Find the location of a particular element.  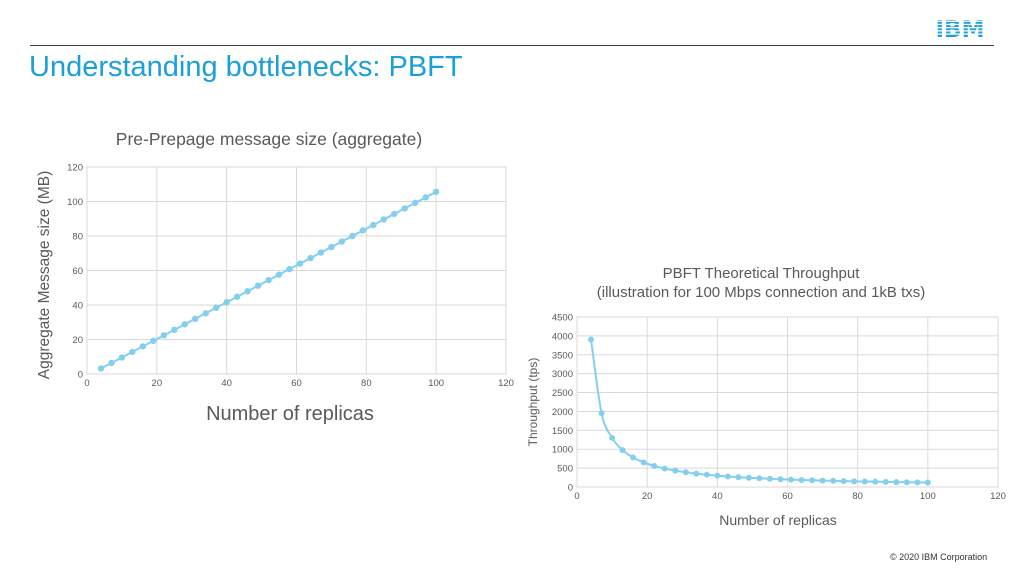

throughput-y-tick-label: 3000 is located at coordinates (562, 374).